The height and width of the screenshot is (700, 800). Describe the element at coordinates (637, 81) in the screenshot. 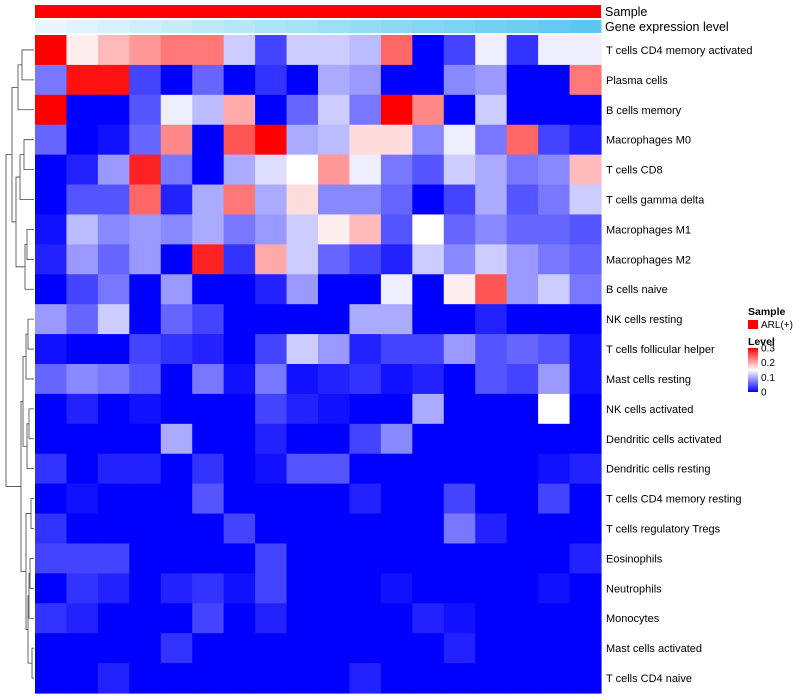

I see `row-label: Plasma cells` at that location.